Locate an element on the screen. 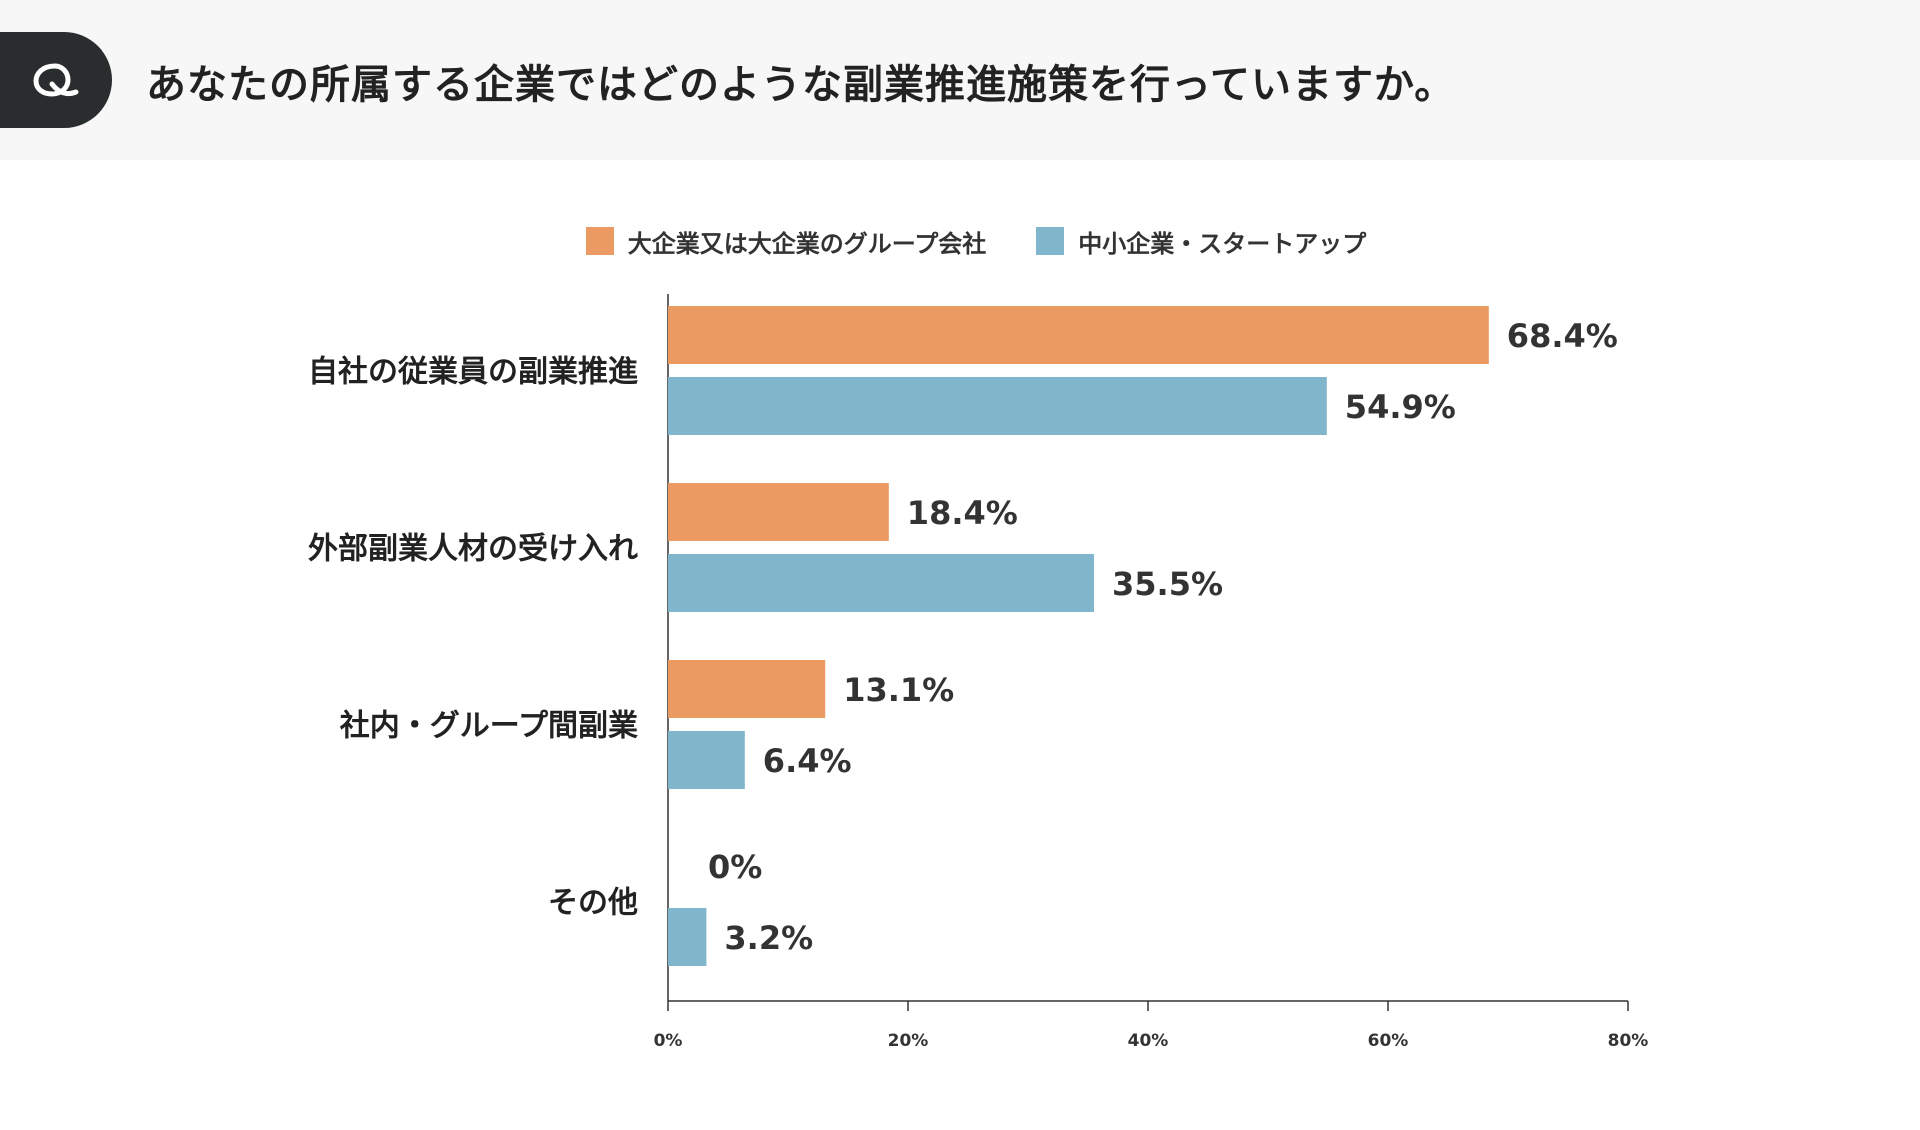 This screenshot has width=1920, height=1130. data-label-small-3: 3.2% is located at coordinates (768, 938).